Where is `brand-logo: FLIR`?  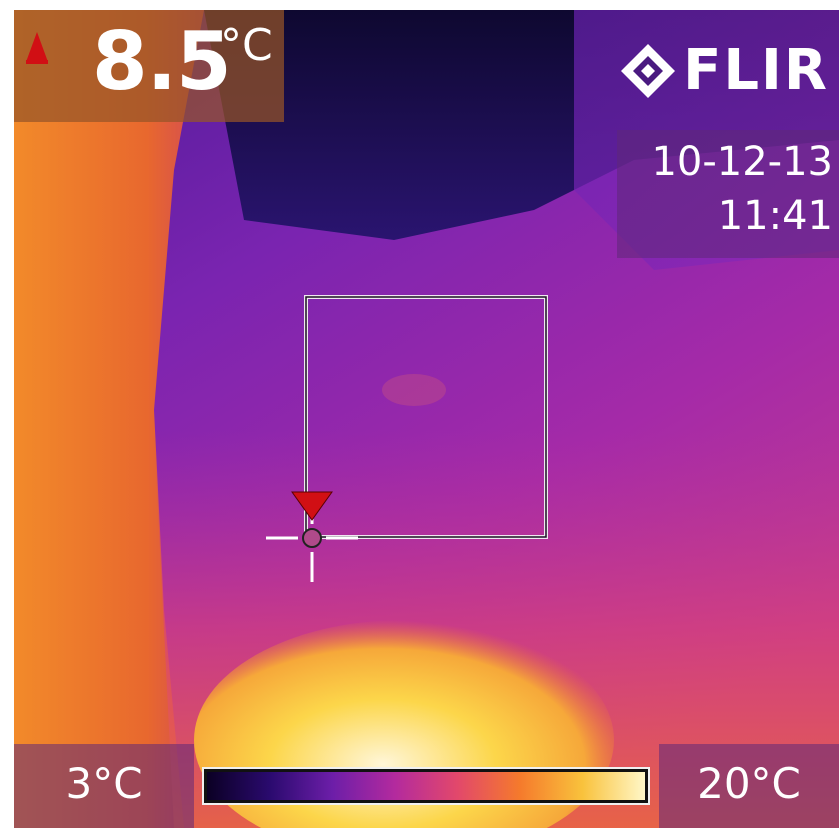
brand-logo: FLIR is located at coordinates (724, 71).